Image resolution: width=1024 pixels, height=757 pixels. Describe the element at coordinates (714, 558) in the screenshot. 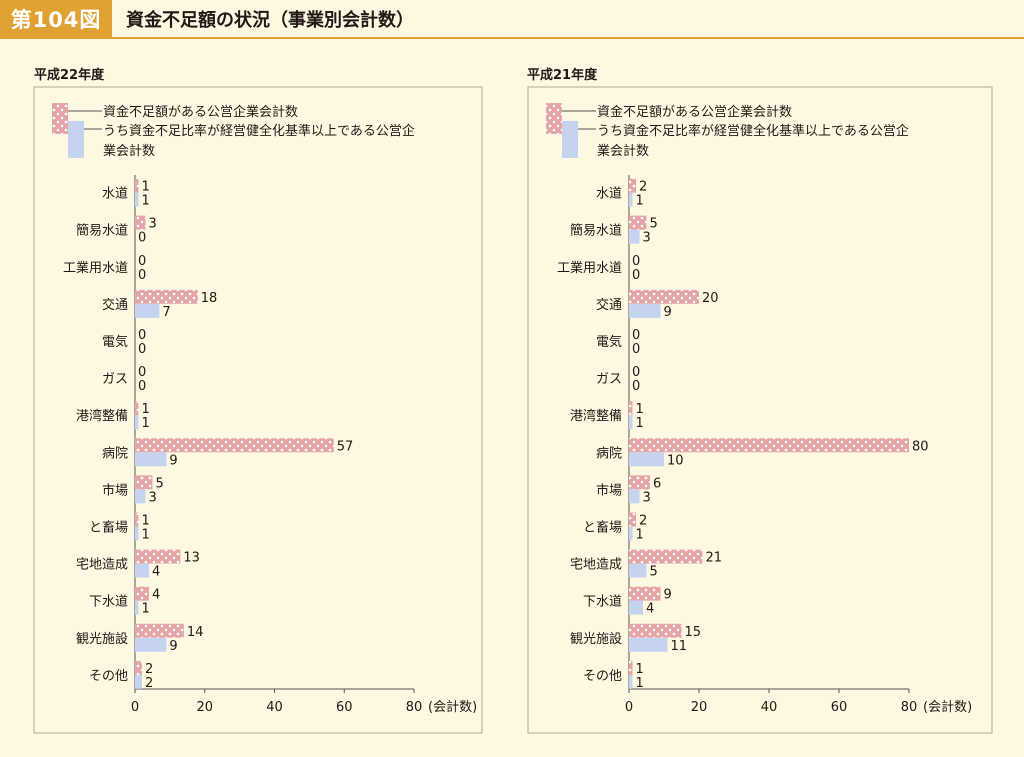

I see `data-label-series1: 21` at that location.